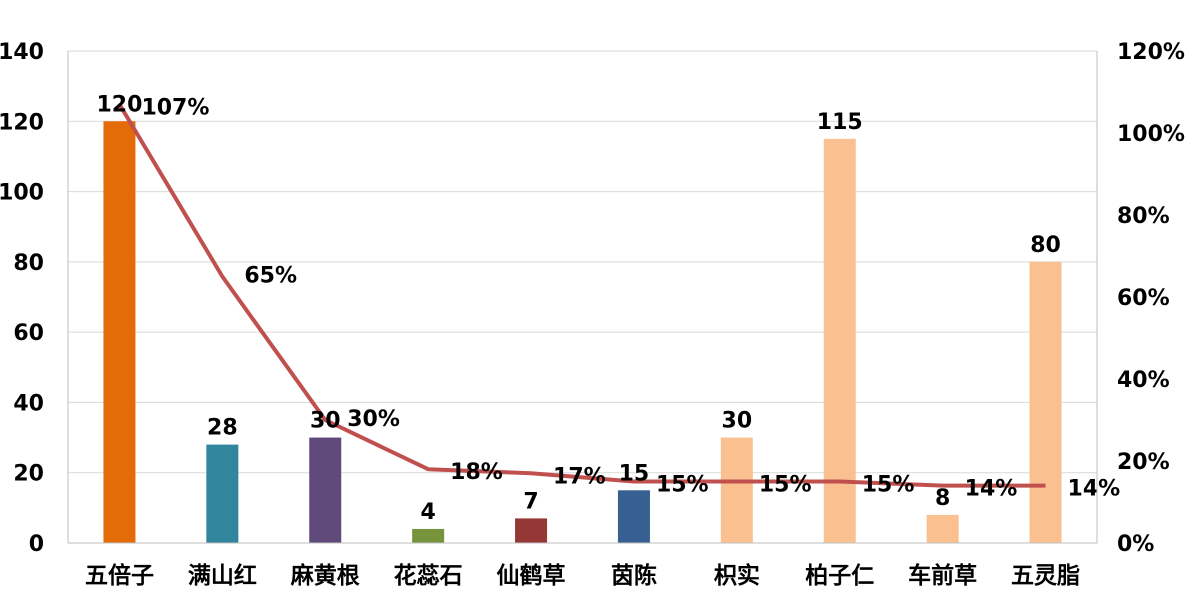  I want to click on x-axis-category-label: 柏子仁, so click(839, 575).